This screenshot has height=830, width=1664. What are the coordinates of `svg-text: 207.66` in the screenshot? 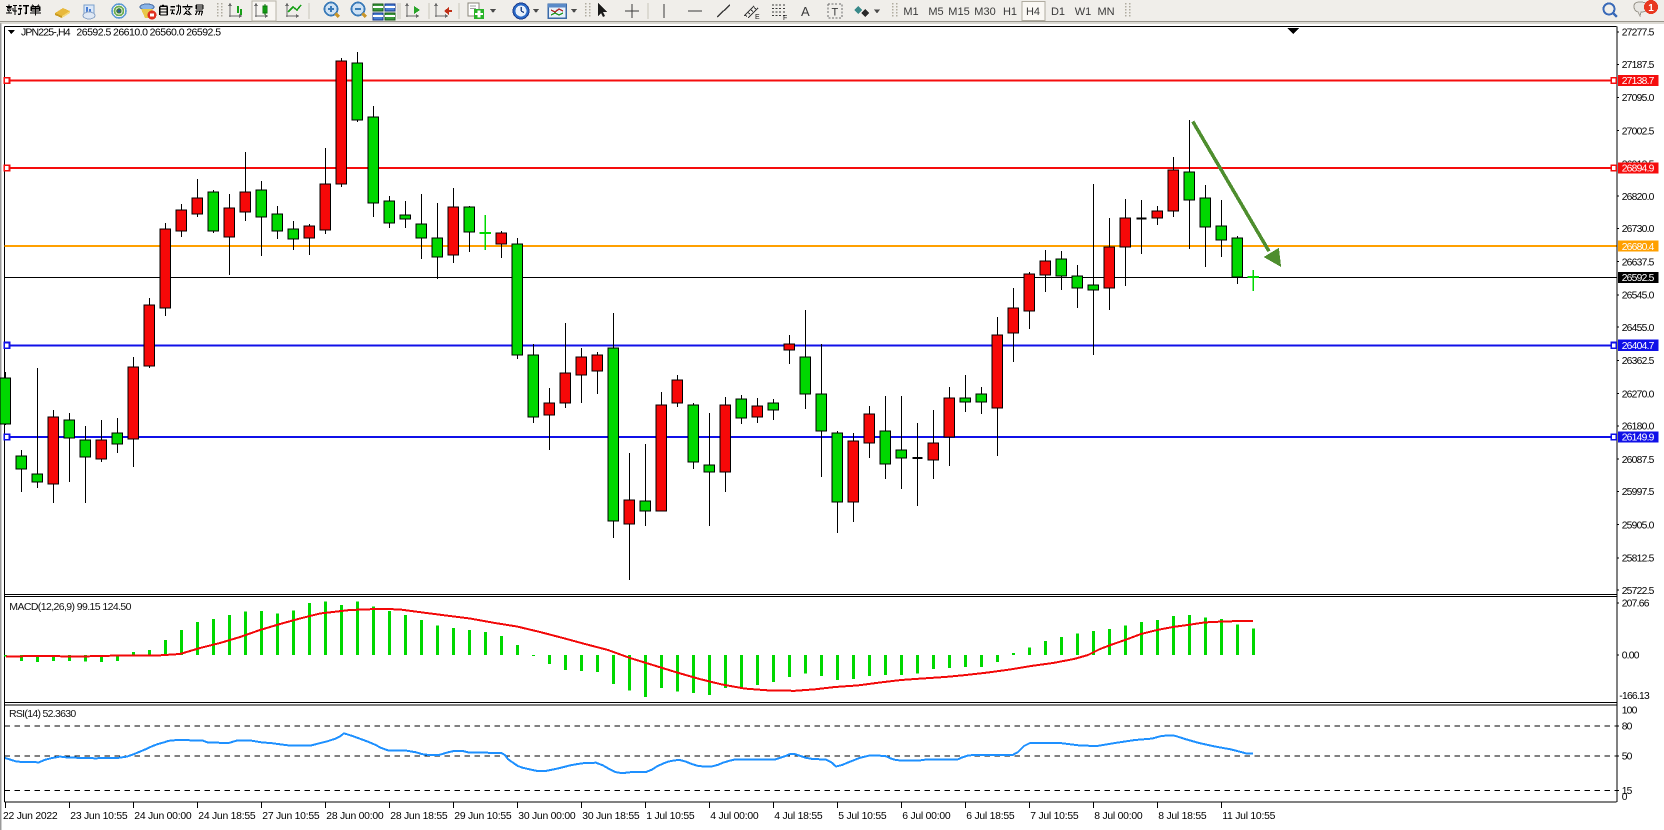 It's located at (1636, 604).